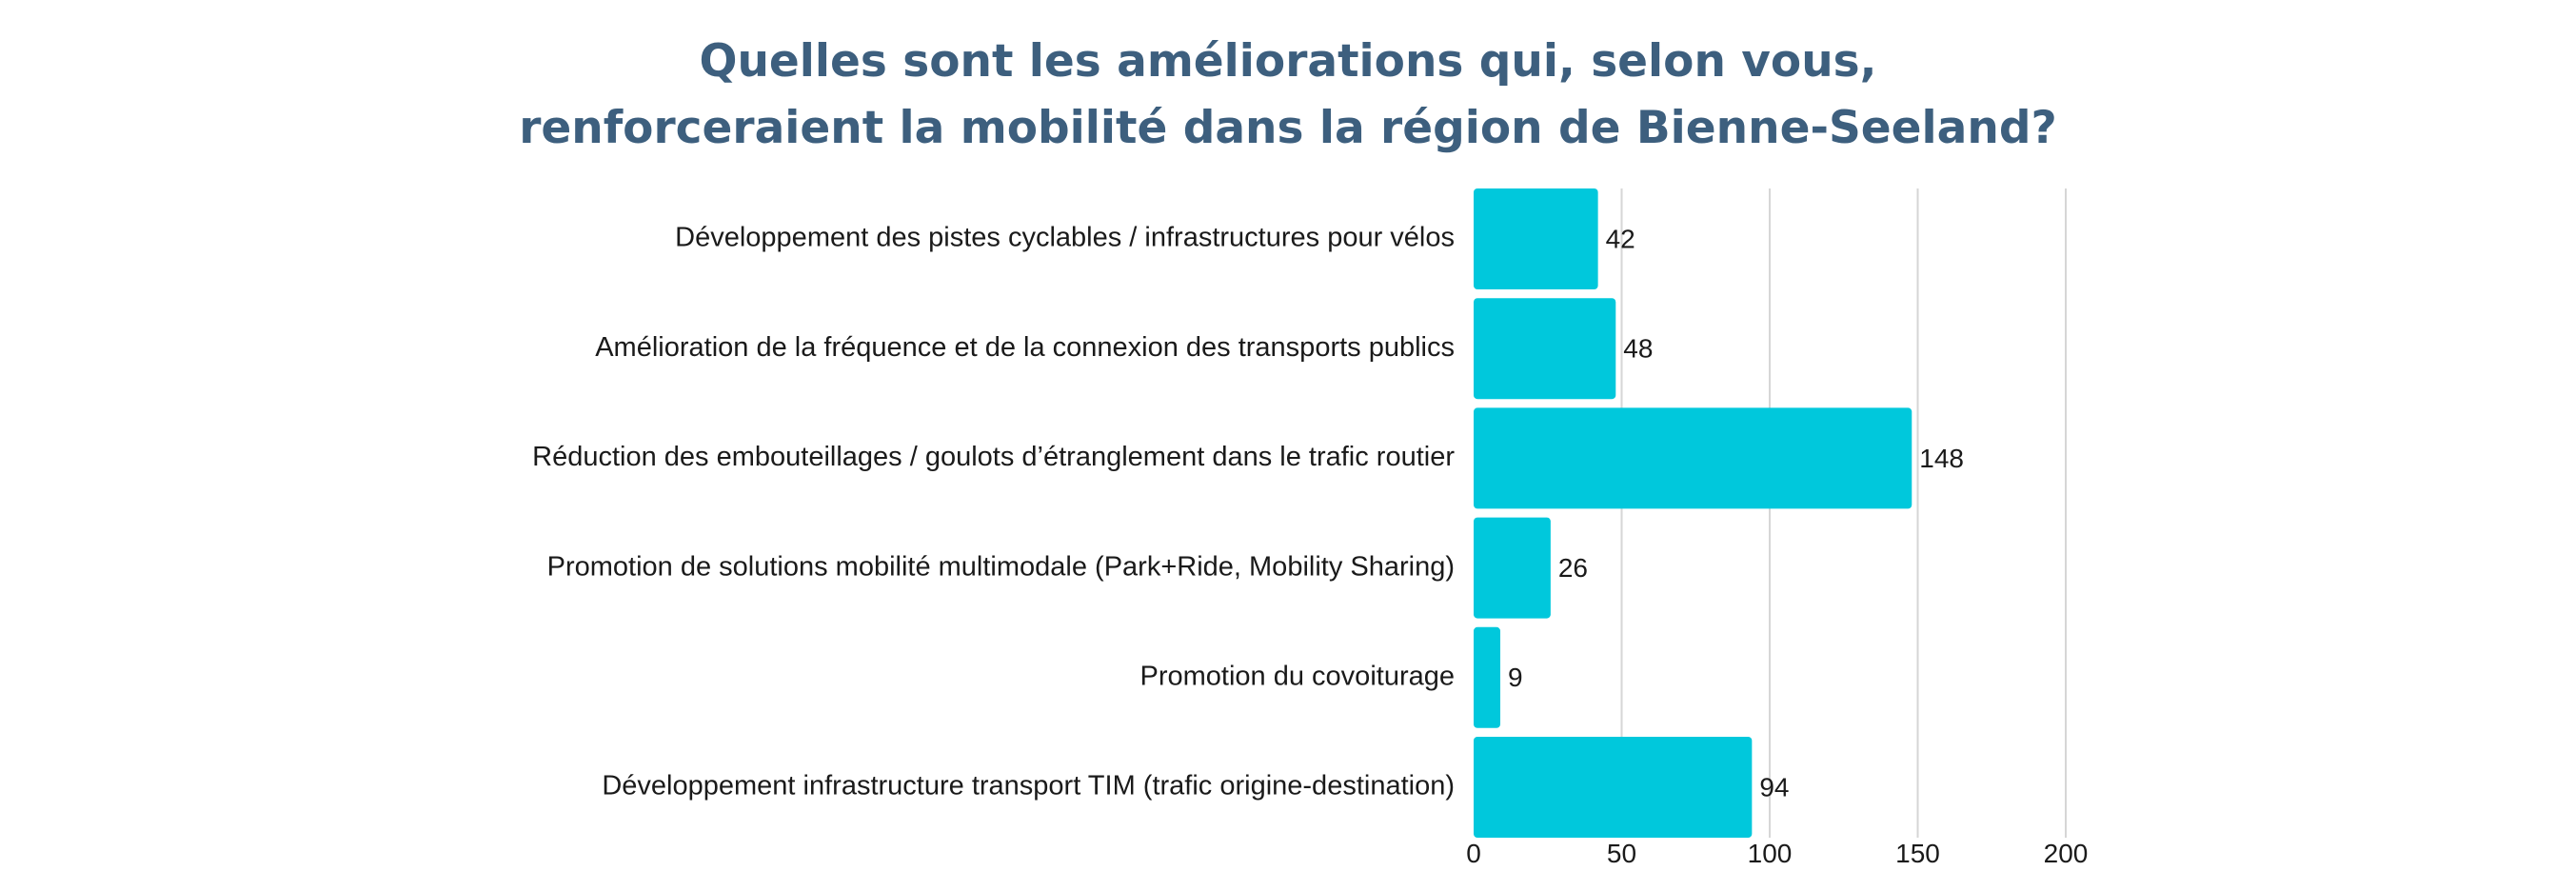 This screenshot has width=2576, height=891. I want to click on value-label-2: 148, so click(1941, 458).